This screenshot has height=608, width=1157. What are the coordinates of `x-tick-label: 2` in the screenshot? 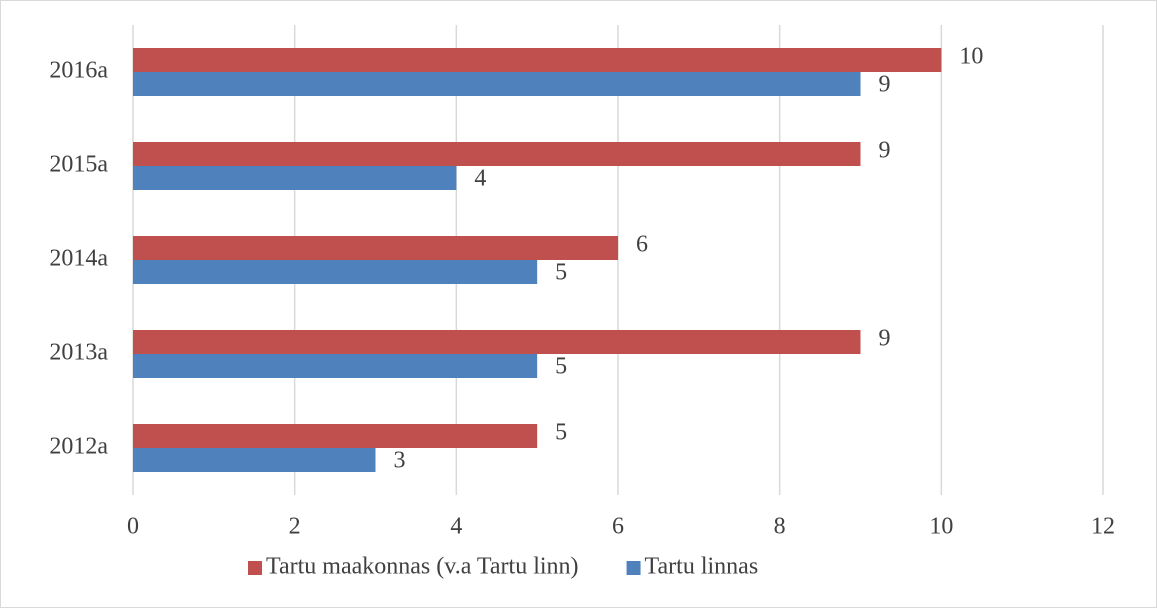 It's located at (295, 527).